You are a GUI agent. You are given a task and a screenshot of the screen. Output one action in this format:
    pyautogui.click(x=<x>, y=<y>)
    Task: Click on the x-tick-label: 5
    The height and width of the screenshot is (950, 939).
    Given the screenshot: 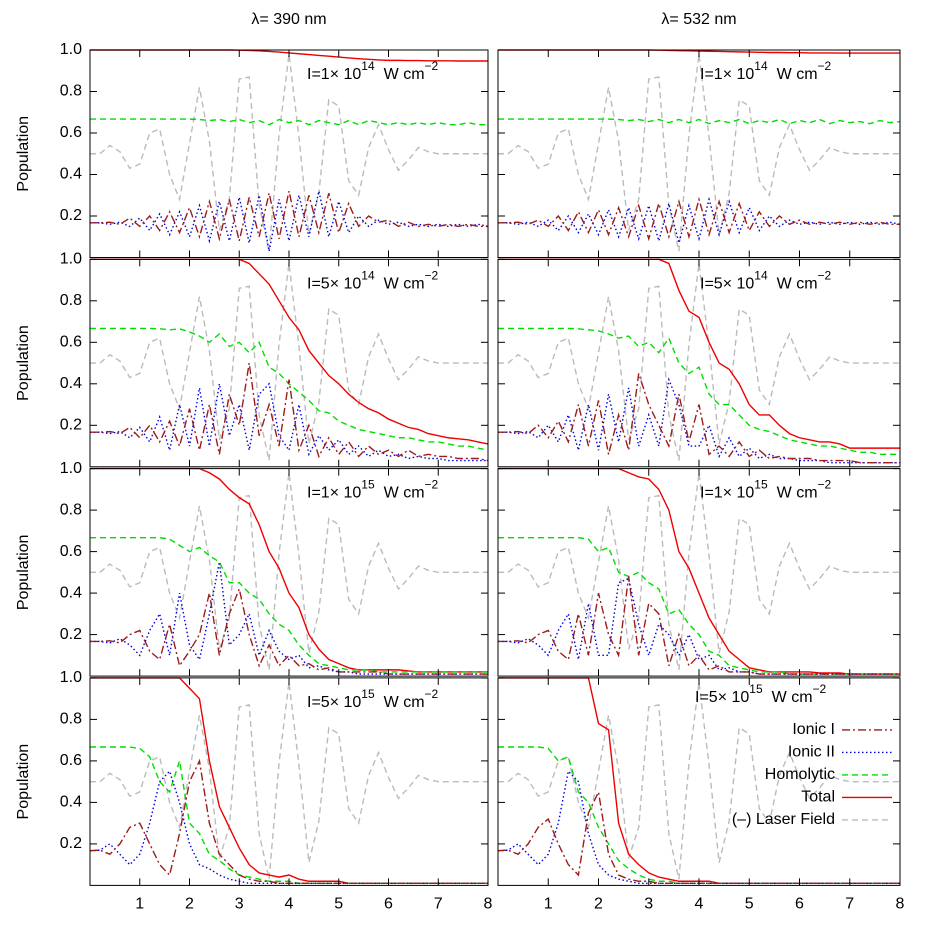 What is the action you would take?
    pyautogui.click(x=749, y=904)
    